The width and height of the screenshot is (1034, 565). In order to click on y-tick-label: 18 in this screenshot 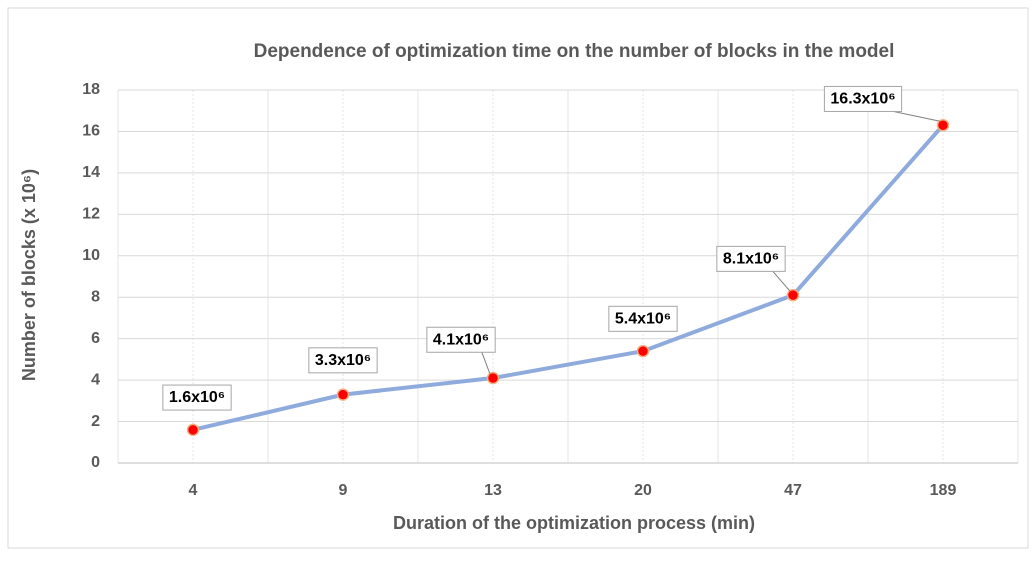, I will do `click(91, 89)`.